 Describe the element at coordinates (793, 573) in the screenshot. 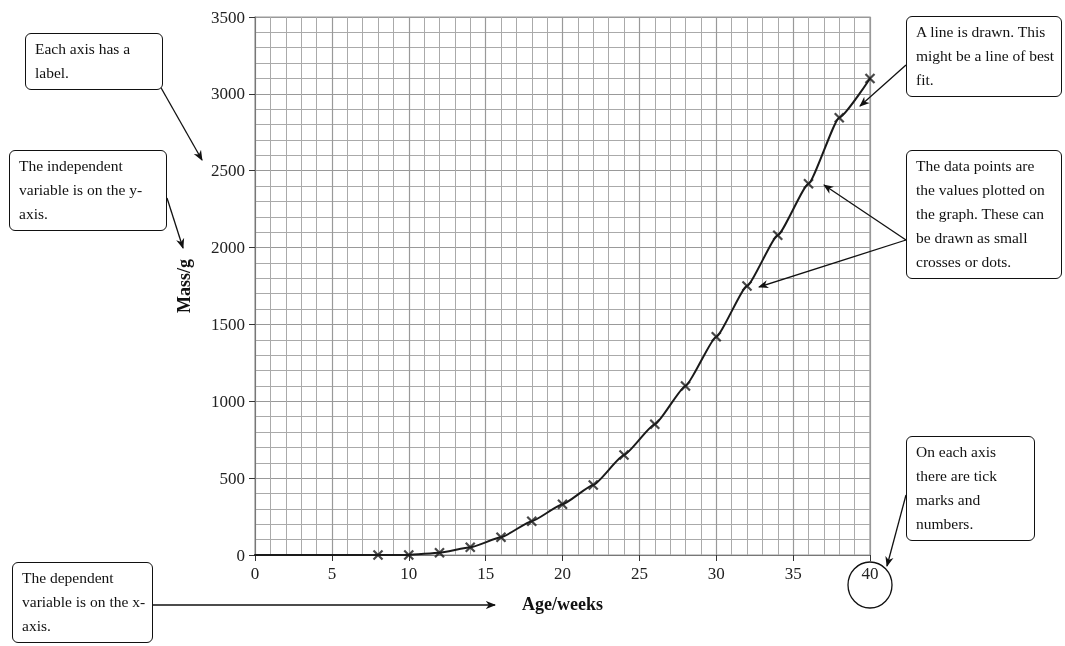

I see `x-tick-label: 35` at that location.